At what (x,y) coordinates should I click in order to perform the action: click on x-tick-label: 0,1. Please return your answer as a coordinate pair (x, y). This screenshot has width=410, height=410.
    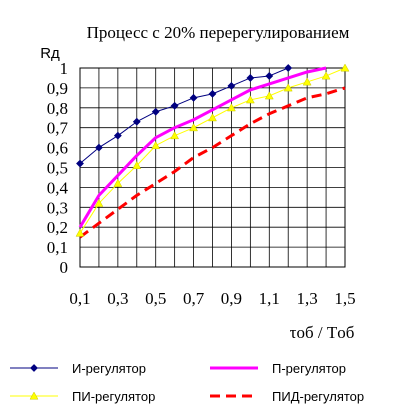
    Looking at the image, I should click on (79, 298).